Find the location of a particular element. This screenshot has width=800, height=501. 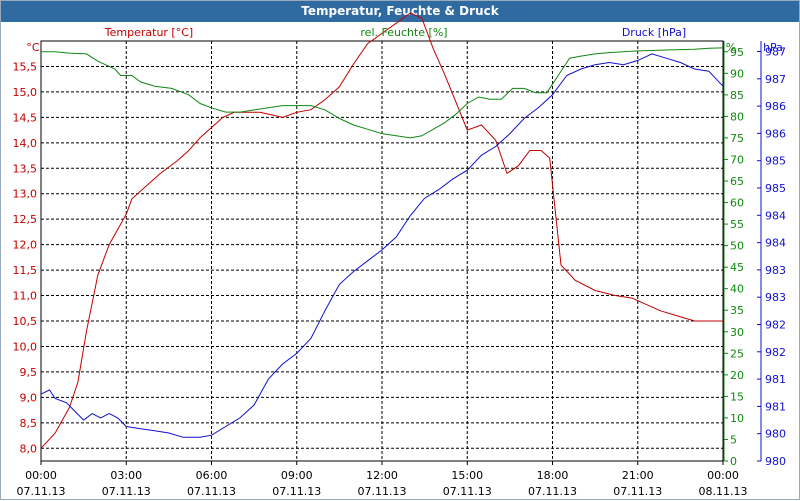

humidity-tick-label: 30 is located at coordinates (737, 332).